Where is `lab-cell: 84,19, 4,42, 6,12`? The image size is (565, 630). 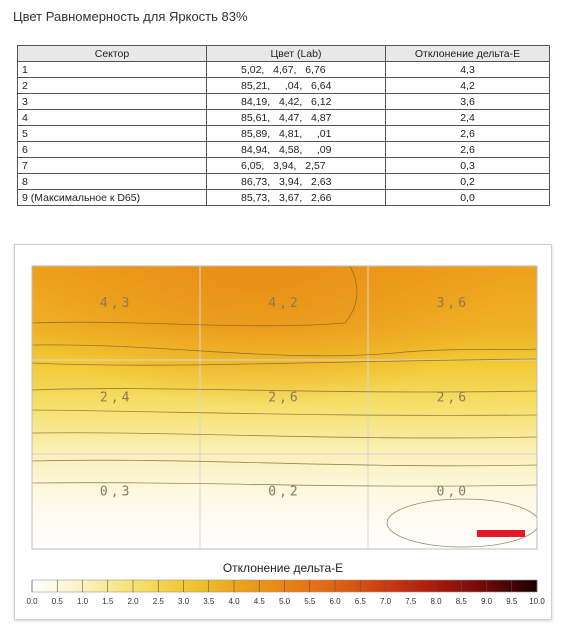
lab-cell: 84,19, 4,42, 6,12 is located at coordinates (296, 101).